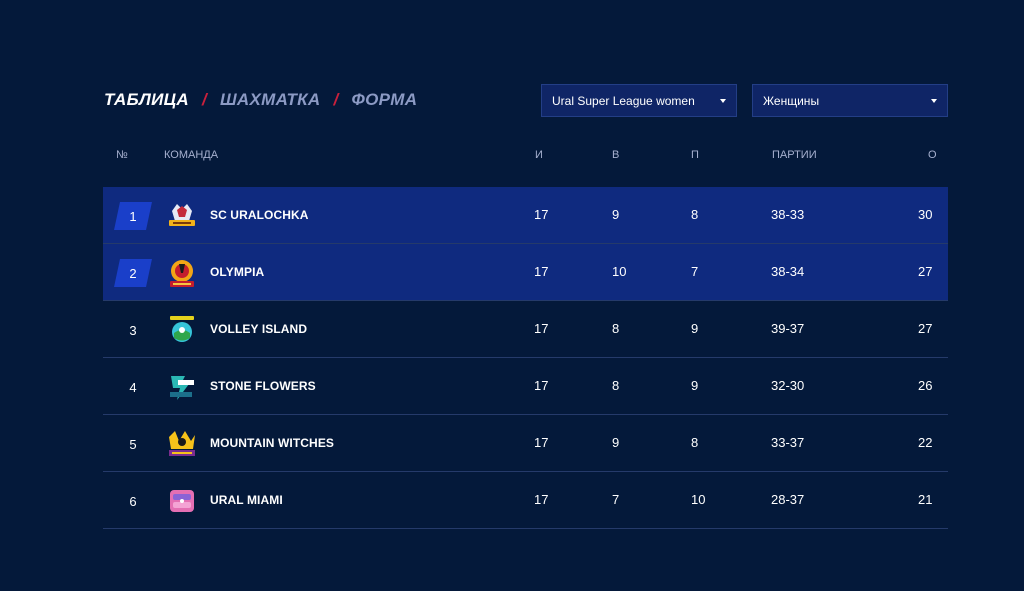 The height and width of the screenshot is (591, 1024). What do you see at coordinates (619, 271) in the screenshot?
I see `won-cell: 10` at bounding box center [619, 271].